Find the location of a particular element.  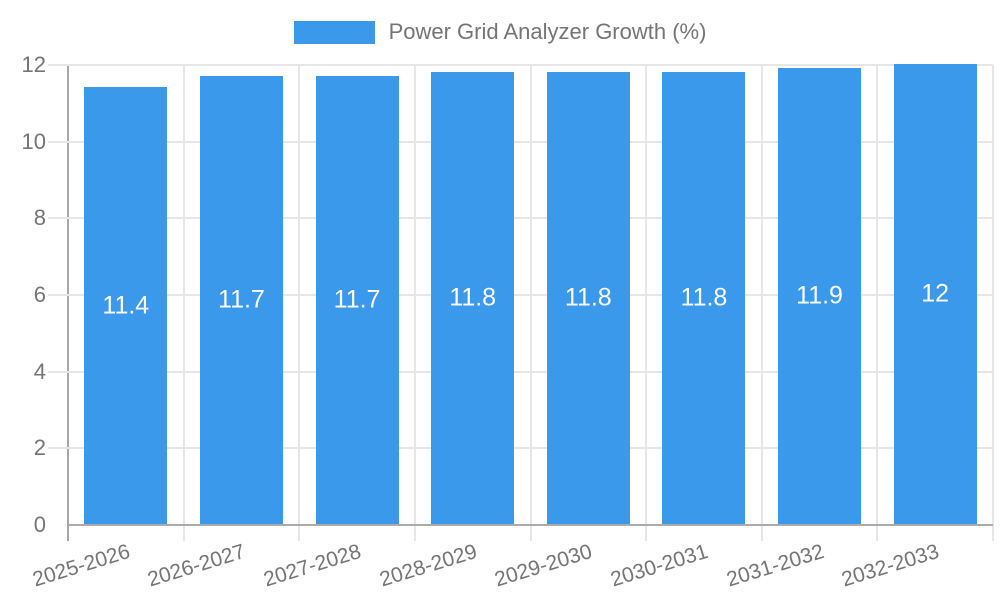

y-axis-tick-label: 4 is located at coordinates (39, 371).